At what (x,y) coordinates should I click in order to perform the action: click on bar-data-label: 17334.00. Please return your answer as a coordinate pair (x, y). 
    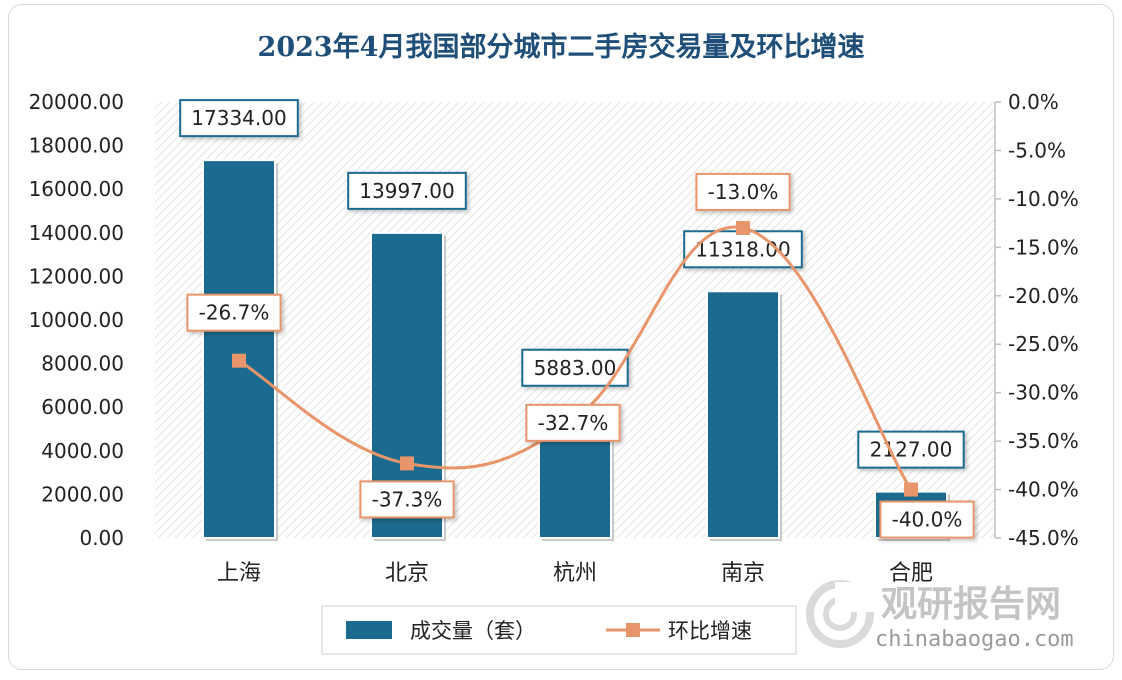
    Looking at the image, I should click on (239, 118).